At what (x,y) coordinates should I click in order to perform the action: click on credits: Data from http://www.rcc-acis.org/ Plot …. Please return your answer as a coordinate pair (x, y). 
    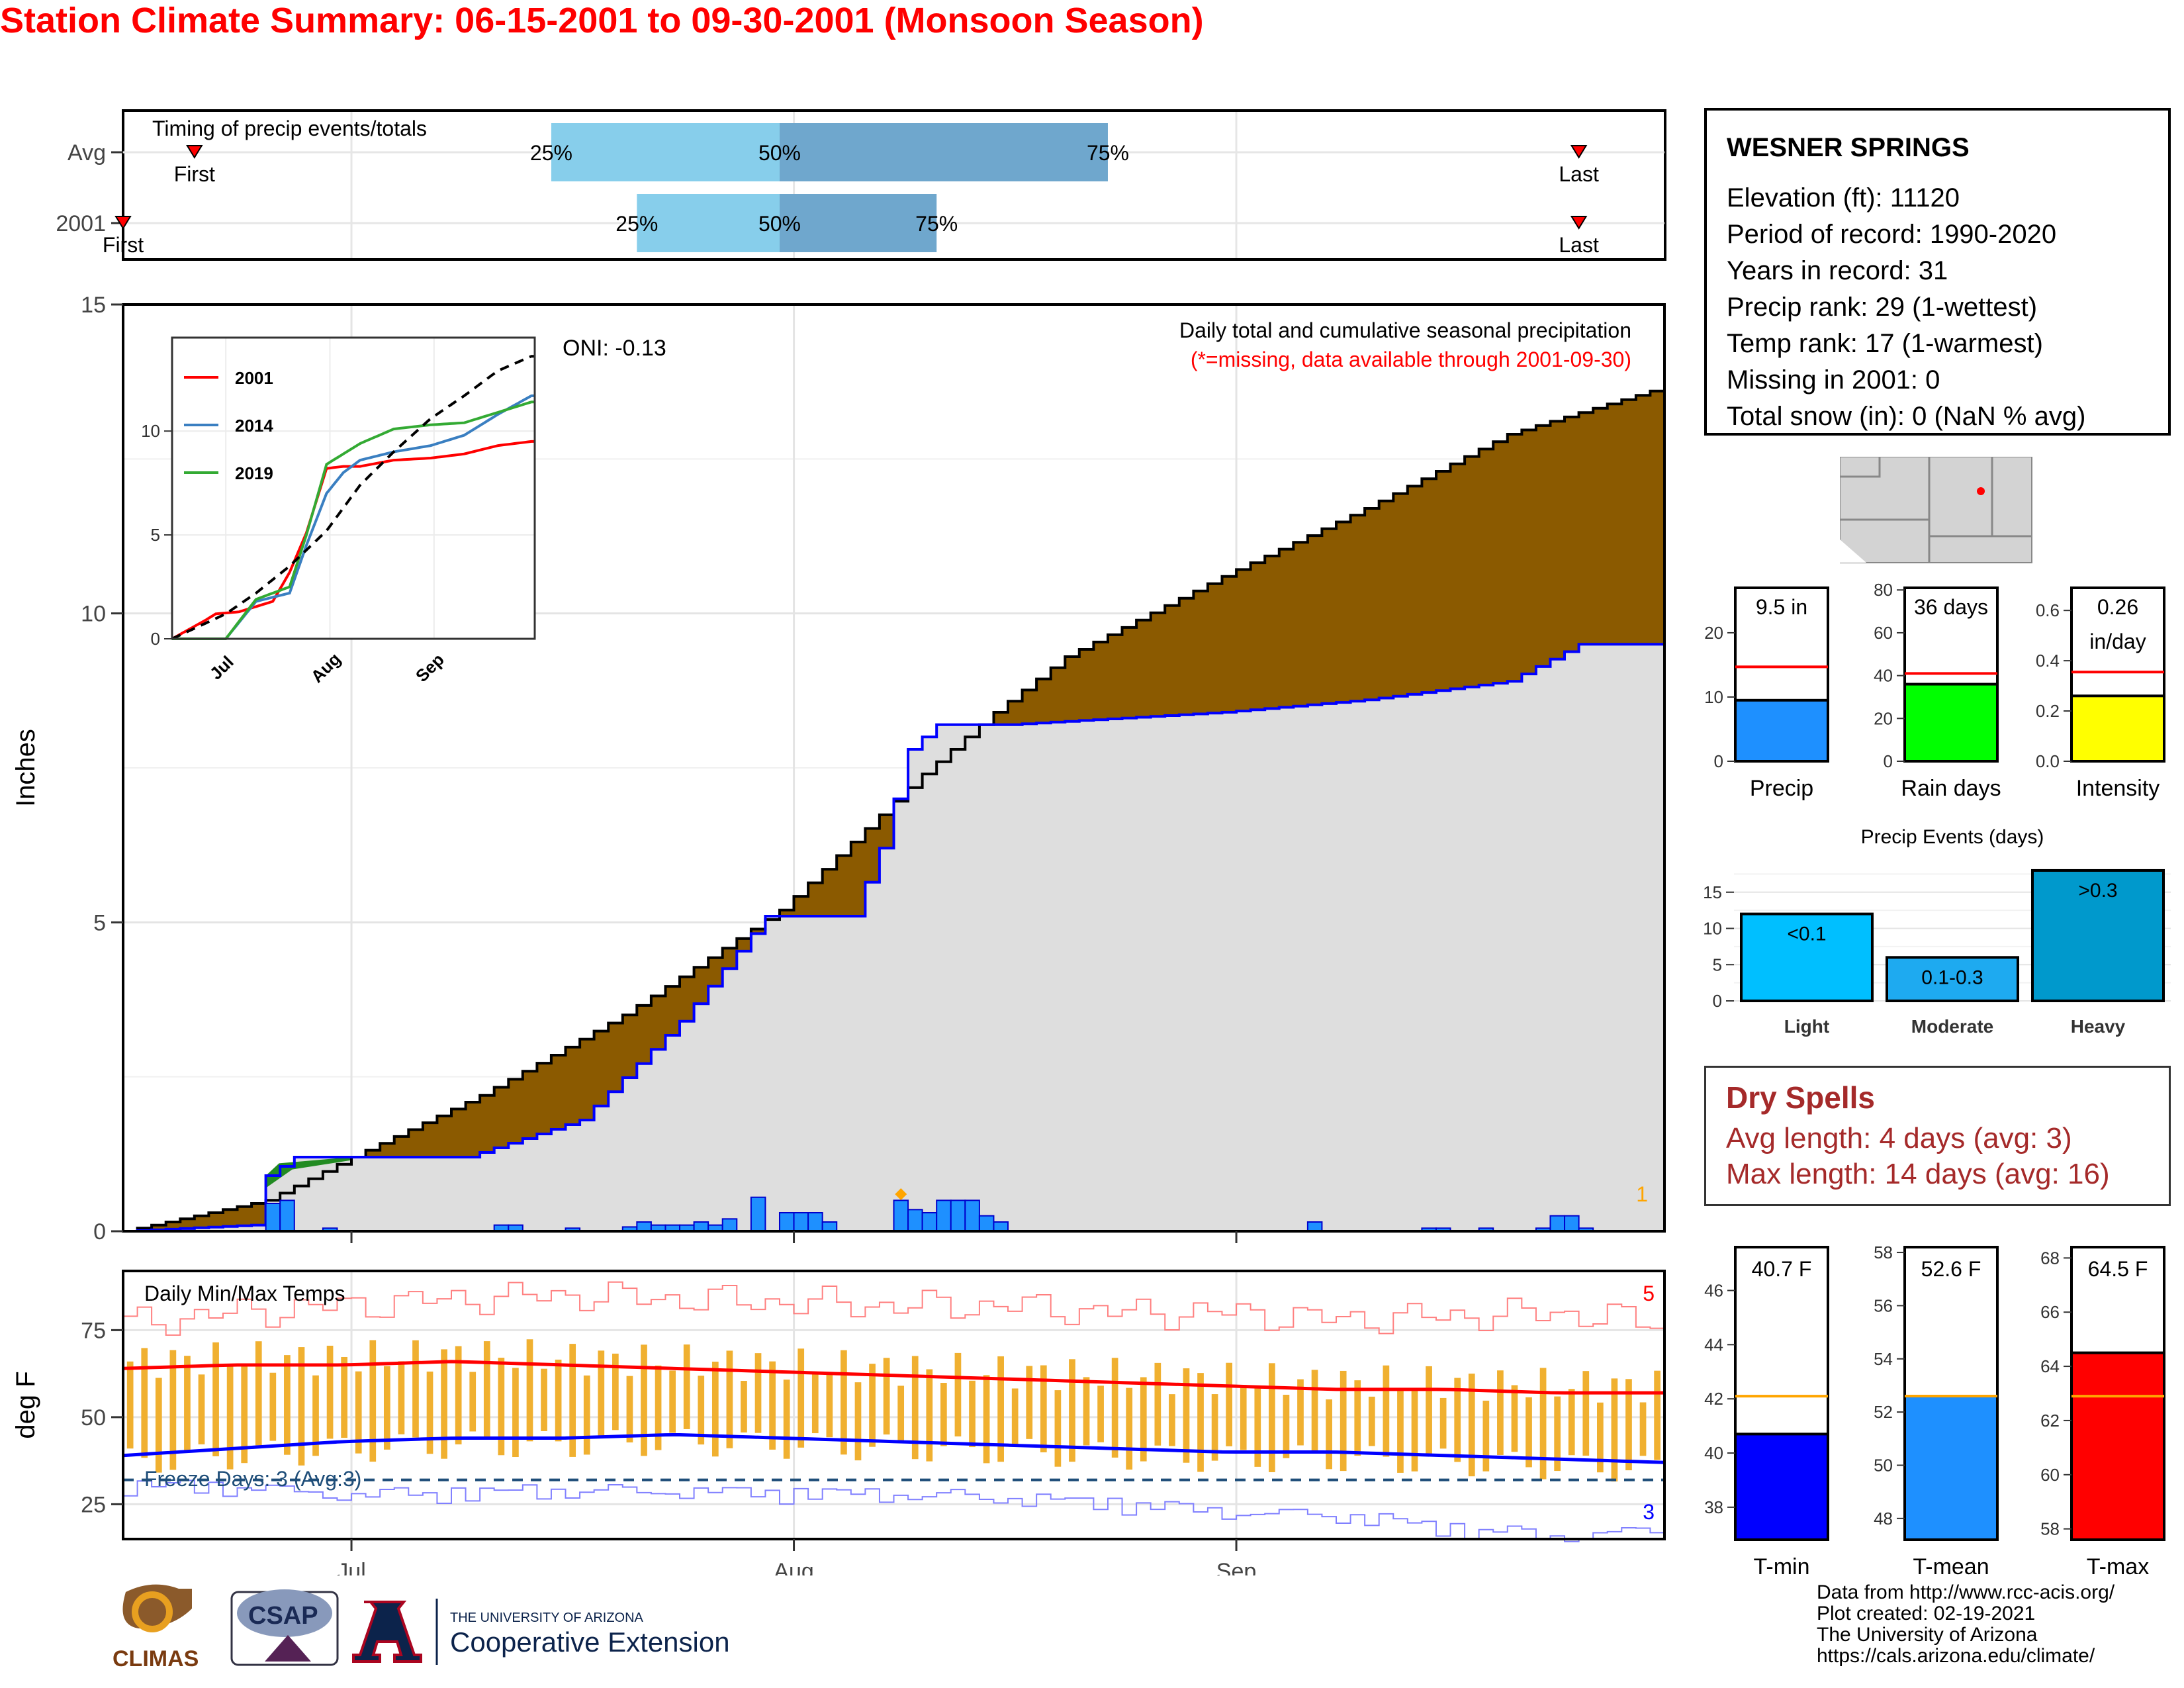
    Looking at the image, I should click on (1966, 1624).